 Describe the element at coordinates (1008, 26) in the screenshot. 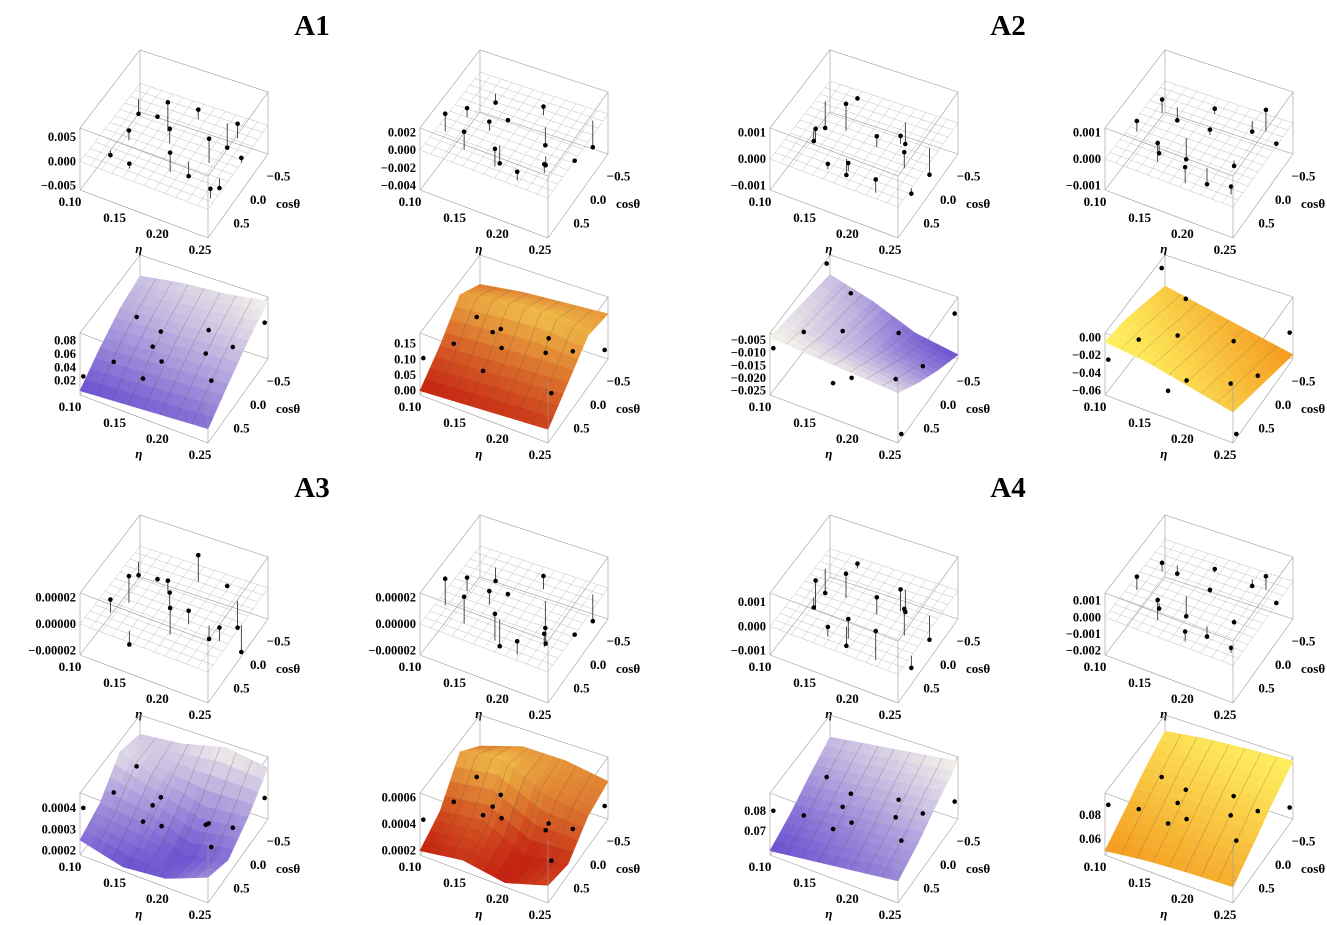

I see `group-title-a2: A2` at that location.